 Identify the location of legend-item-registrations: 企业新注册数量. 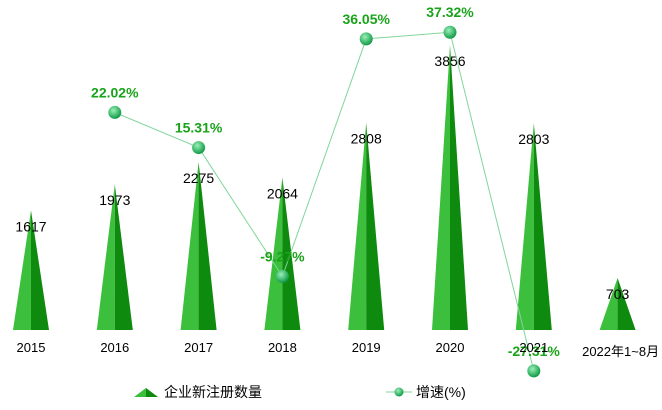
(198, 392).